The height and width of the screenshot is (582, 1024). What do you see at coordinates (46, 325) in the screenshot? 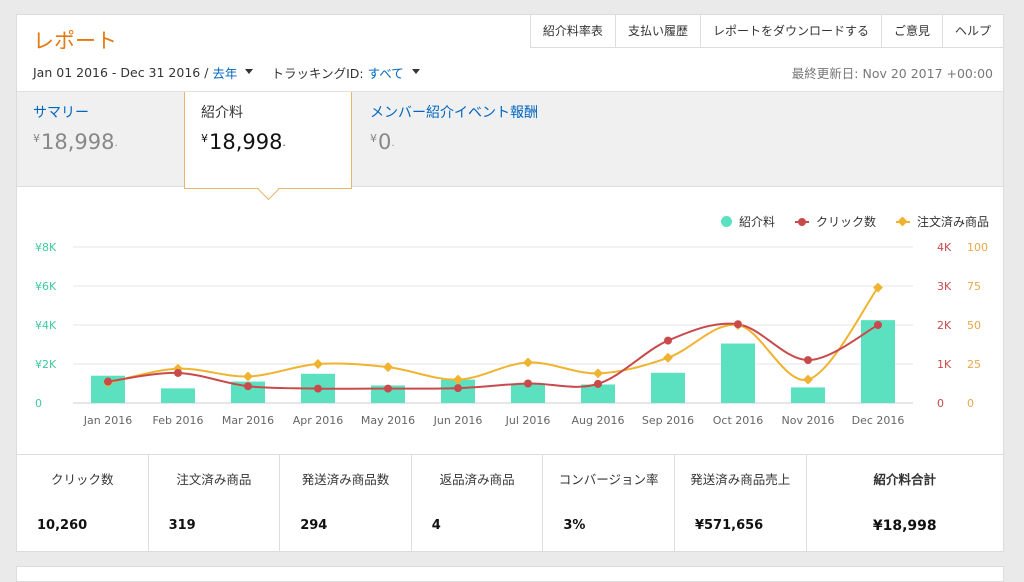
I see `y-left-tick-label: ¥4K` at bounding box center [46, 325].